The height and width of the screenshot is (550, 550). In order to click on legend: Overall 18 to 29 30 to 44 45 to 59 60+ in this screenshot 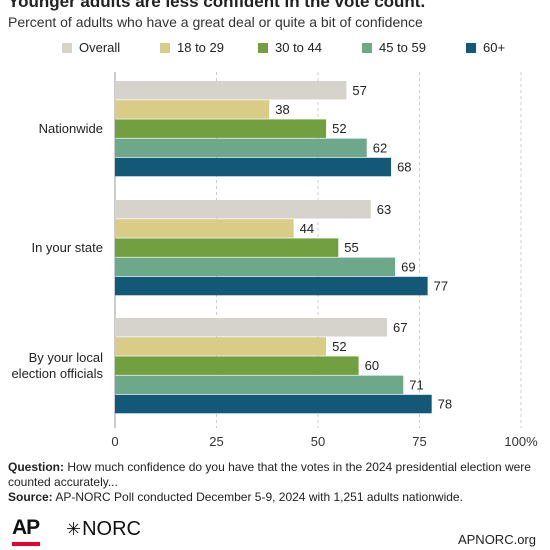, I will do `click(275, 49)`.